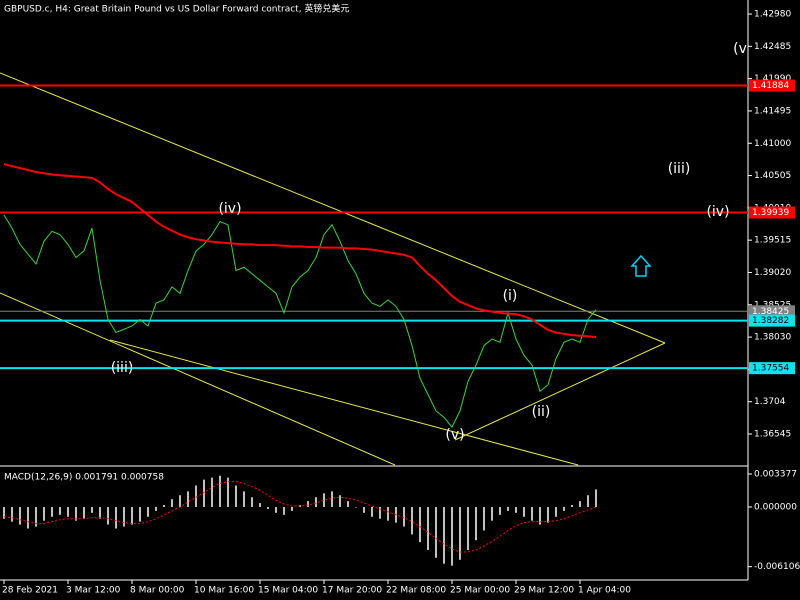 Image resolution: width=800 pixels, height=600 pixels. I want to click on y-tick-label: 1.41495, so click(772, 111).